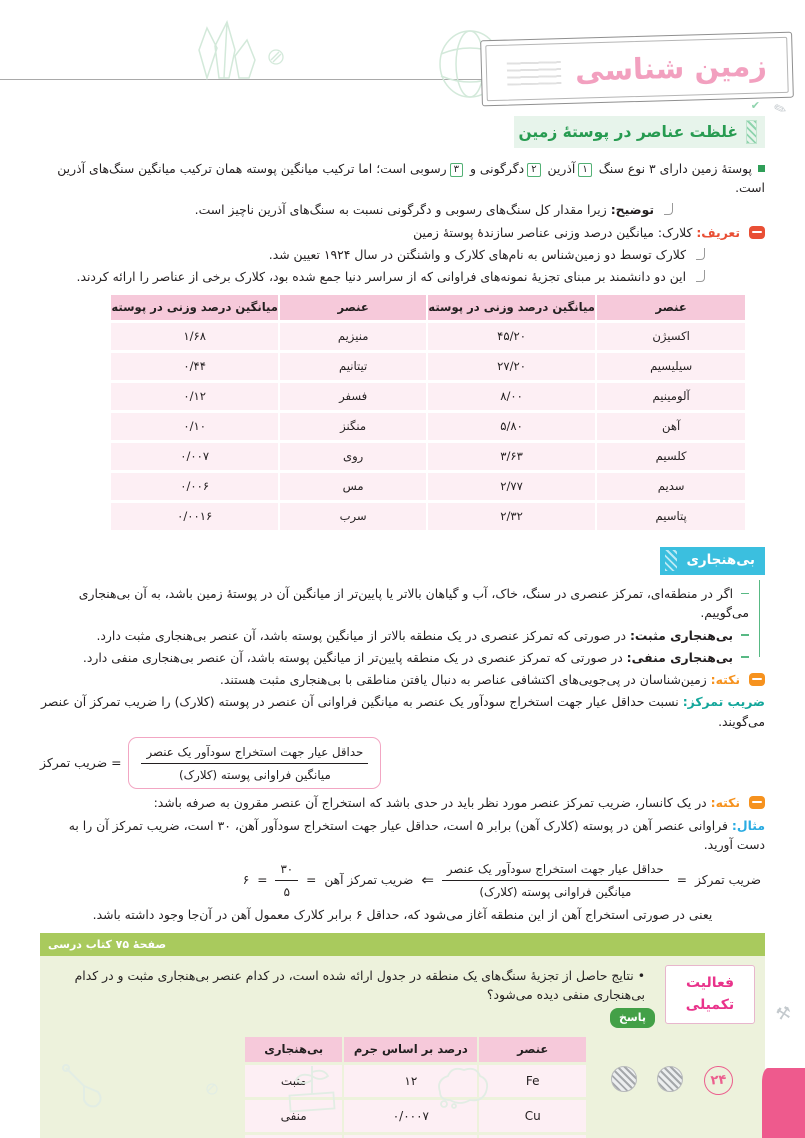 This screenshot has width=805, height=1138. I want to click on coefficient-label: ضریب تمرکز:, so click(723, 702).